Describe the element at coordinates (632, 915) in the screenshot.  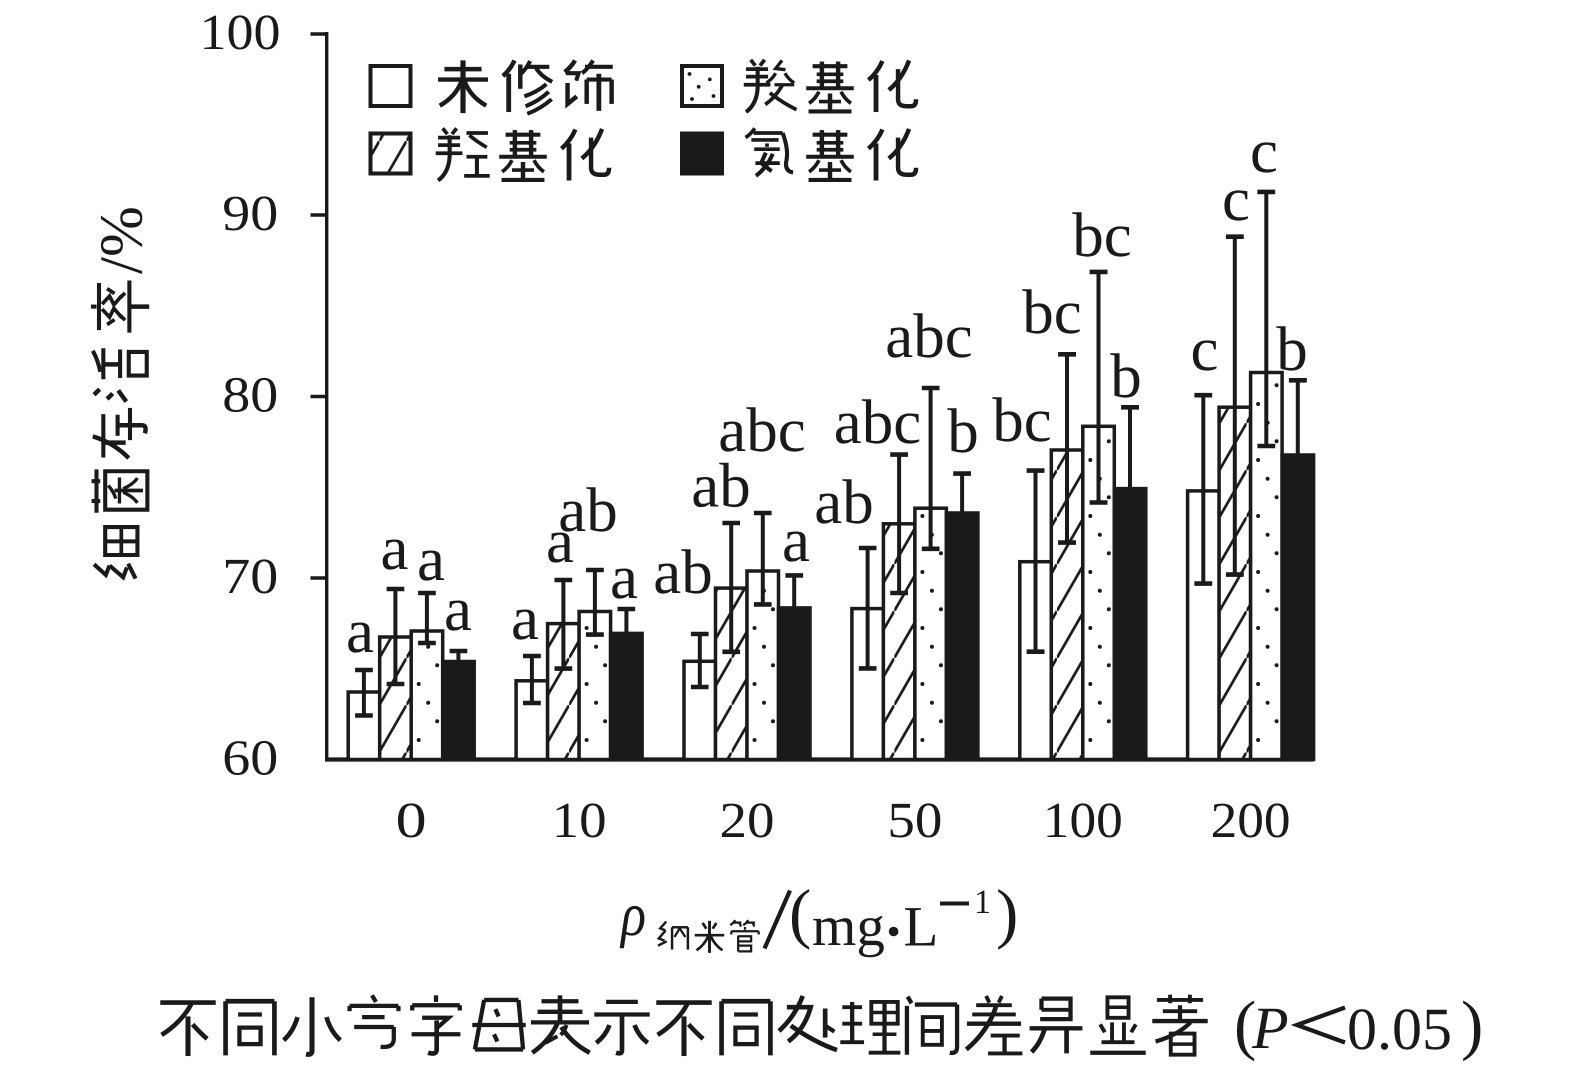
I see `svg-text: ρ` at that location.